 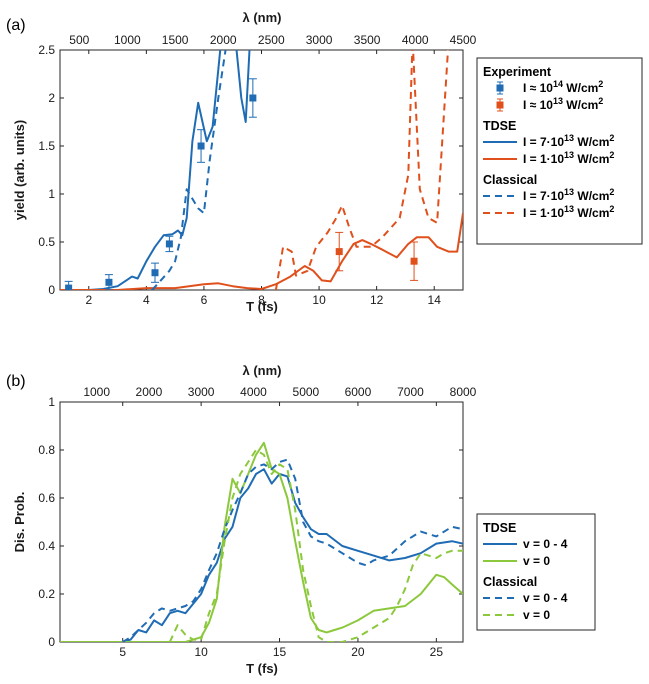 I want to click on panel-b-top-tick-label: 4000, so click(x=253, y=392).